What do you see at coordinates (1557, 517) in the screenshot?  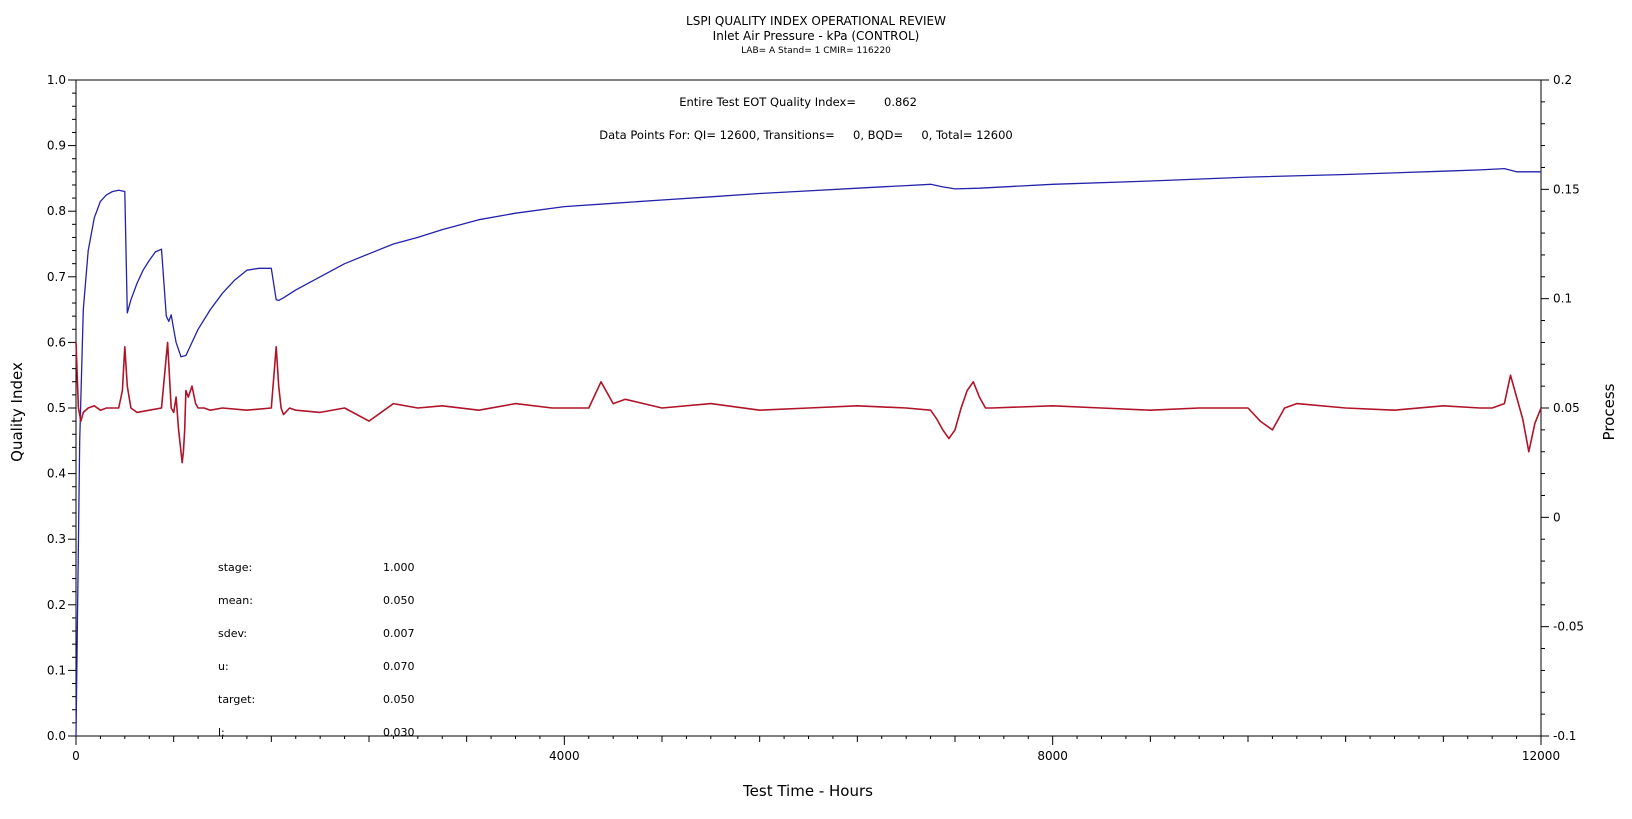 I see `y2-tick-label: 0` at bounding box center [1557, 517].